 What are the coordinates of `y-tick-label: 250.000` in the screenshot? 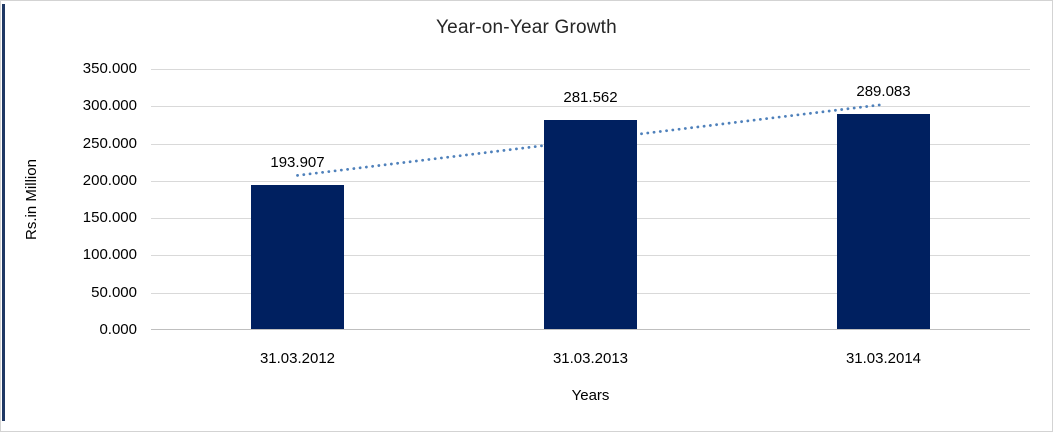 It's located at (109, 143).